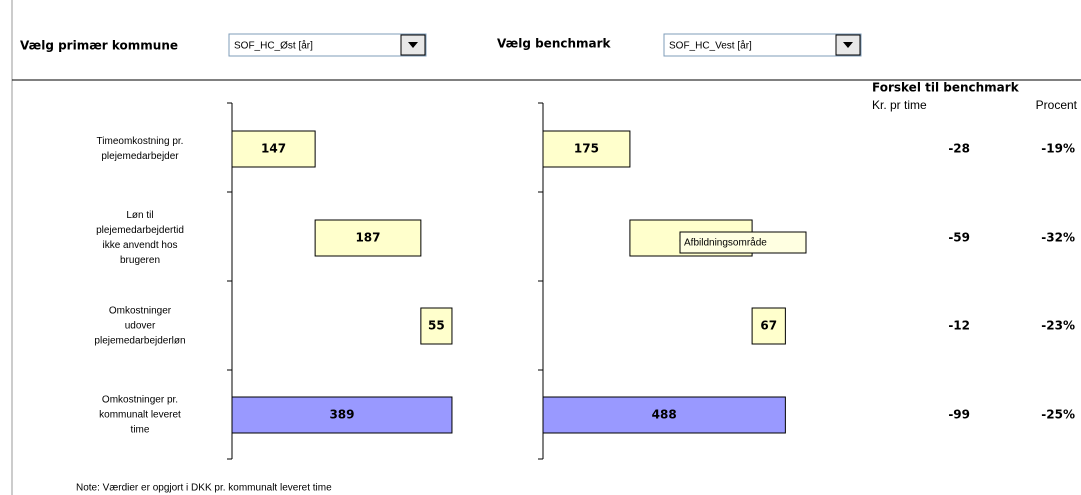 The height and width of the screenshot is (495, 1081). I want to click on diff-kr: -12, so click(959, 326).